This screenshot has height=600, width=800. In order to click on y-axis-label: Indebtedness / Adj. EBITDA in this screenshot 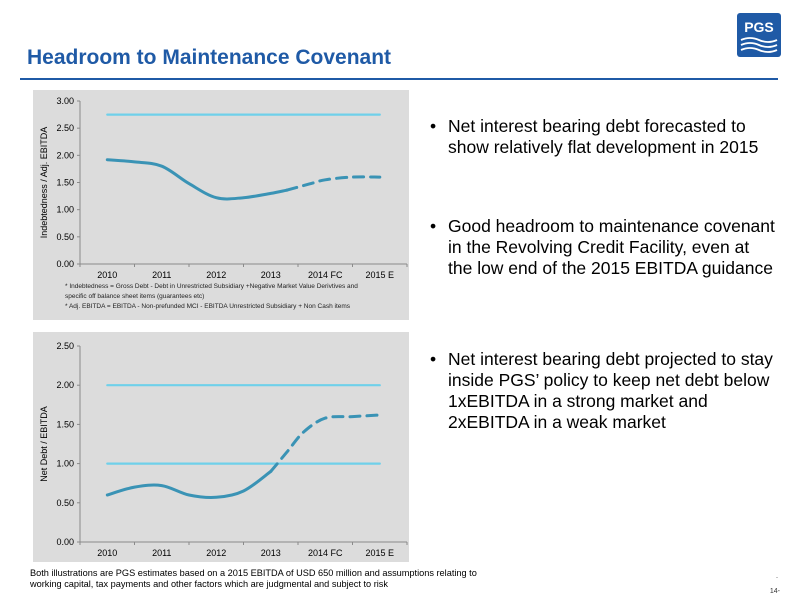, I will do `click(44, 183)`.